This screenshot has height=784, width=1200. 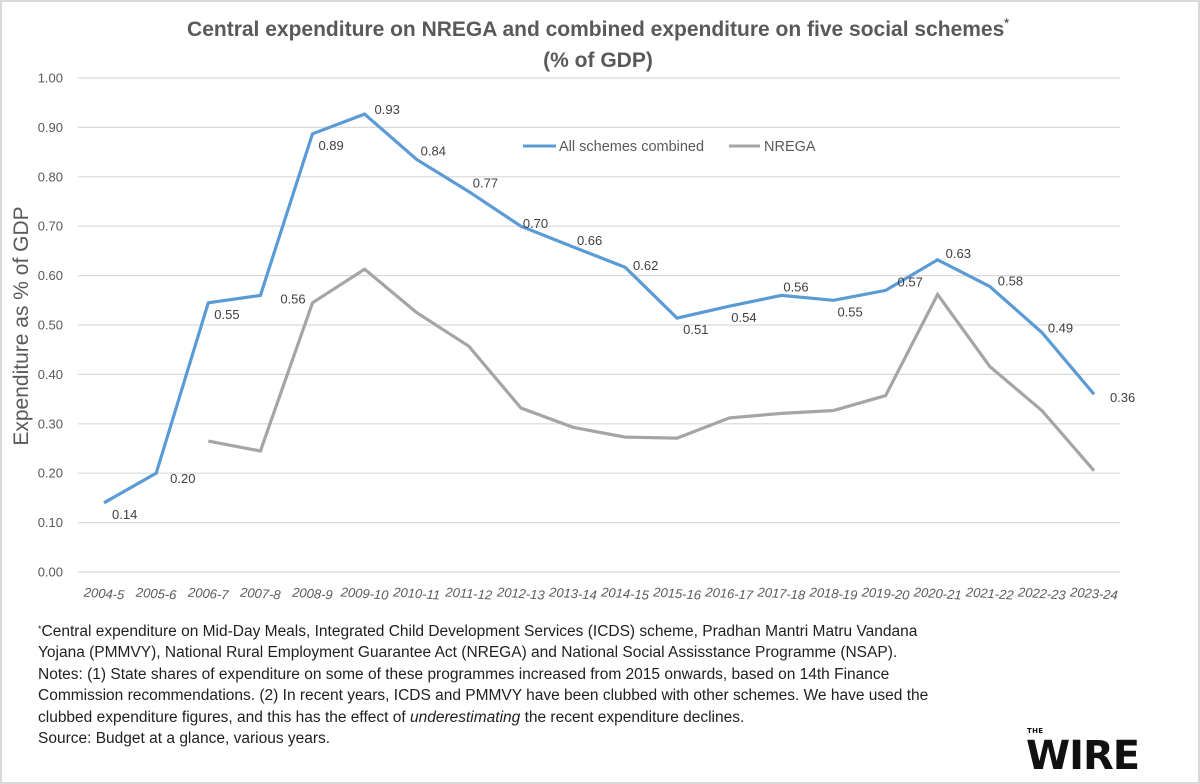 I want to click on x-tick-label: 2015-16, so click(x=677, y=593).